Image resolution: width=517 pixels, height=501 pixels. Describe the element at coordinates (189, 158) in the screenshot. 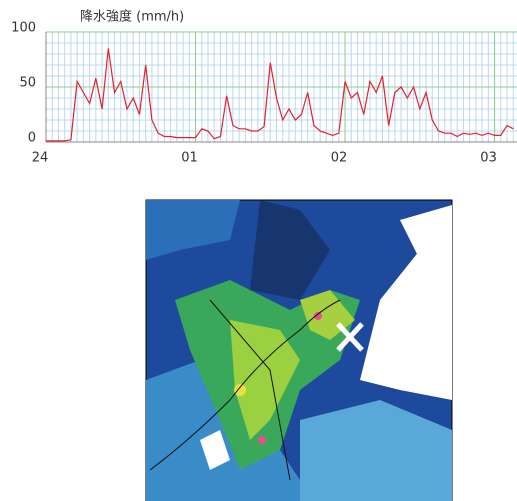

I see `x-tick-label: 01` at that location.